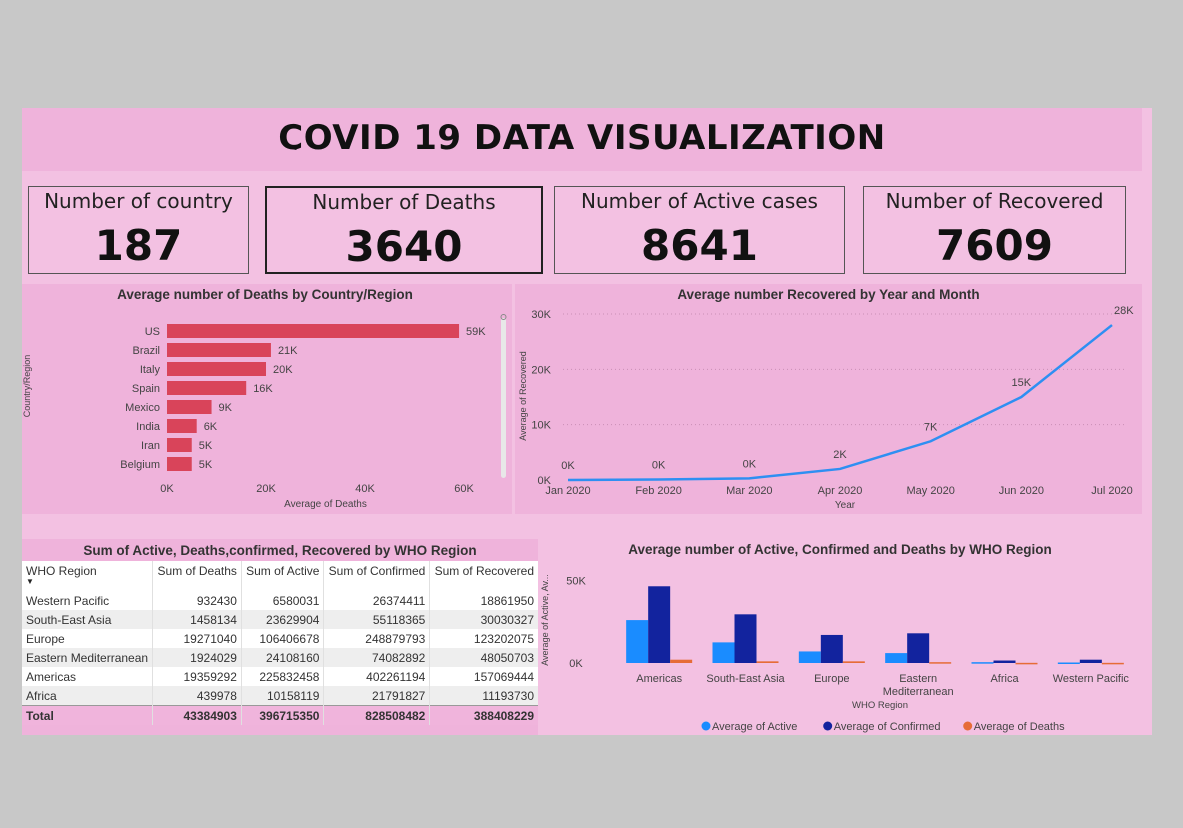 Image resolution: width=1183 pixels, height=828 pixels. Describe the element at coordinates (483, 696) in the screenshot. I see `table-cell: 11193730` at that location.